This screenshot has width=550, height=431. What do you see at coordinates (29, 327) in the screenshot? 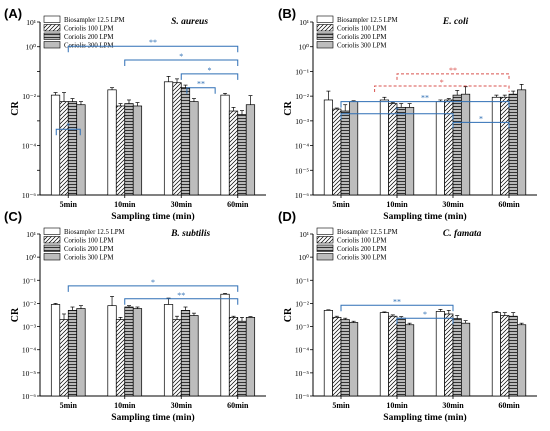
I see `y-tick-label: 10⁻³` at bounding box center [29, 327].